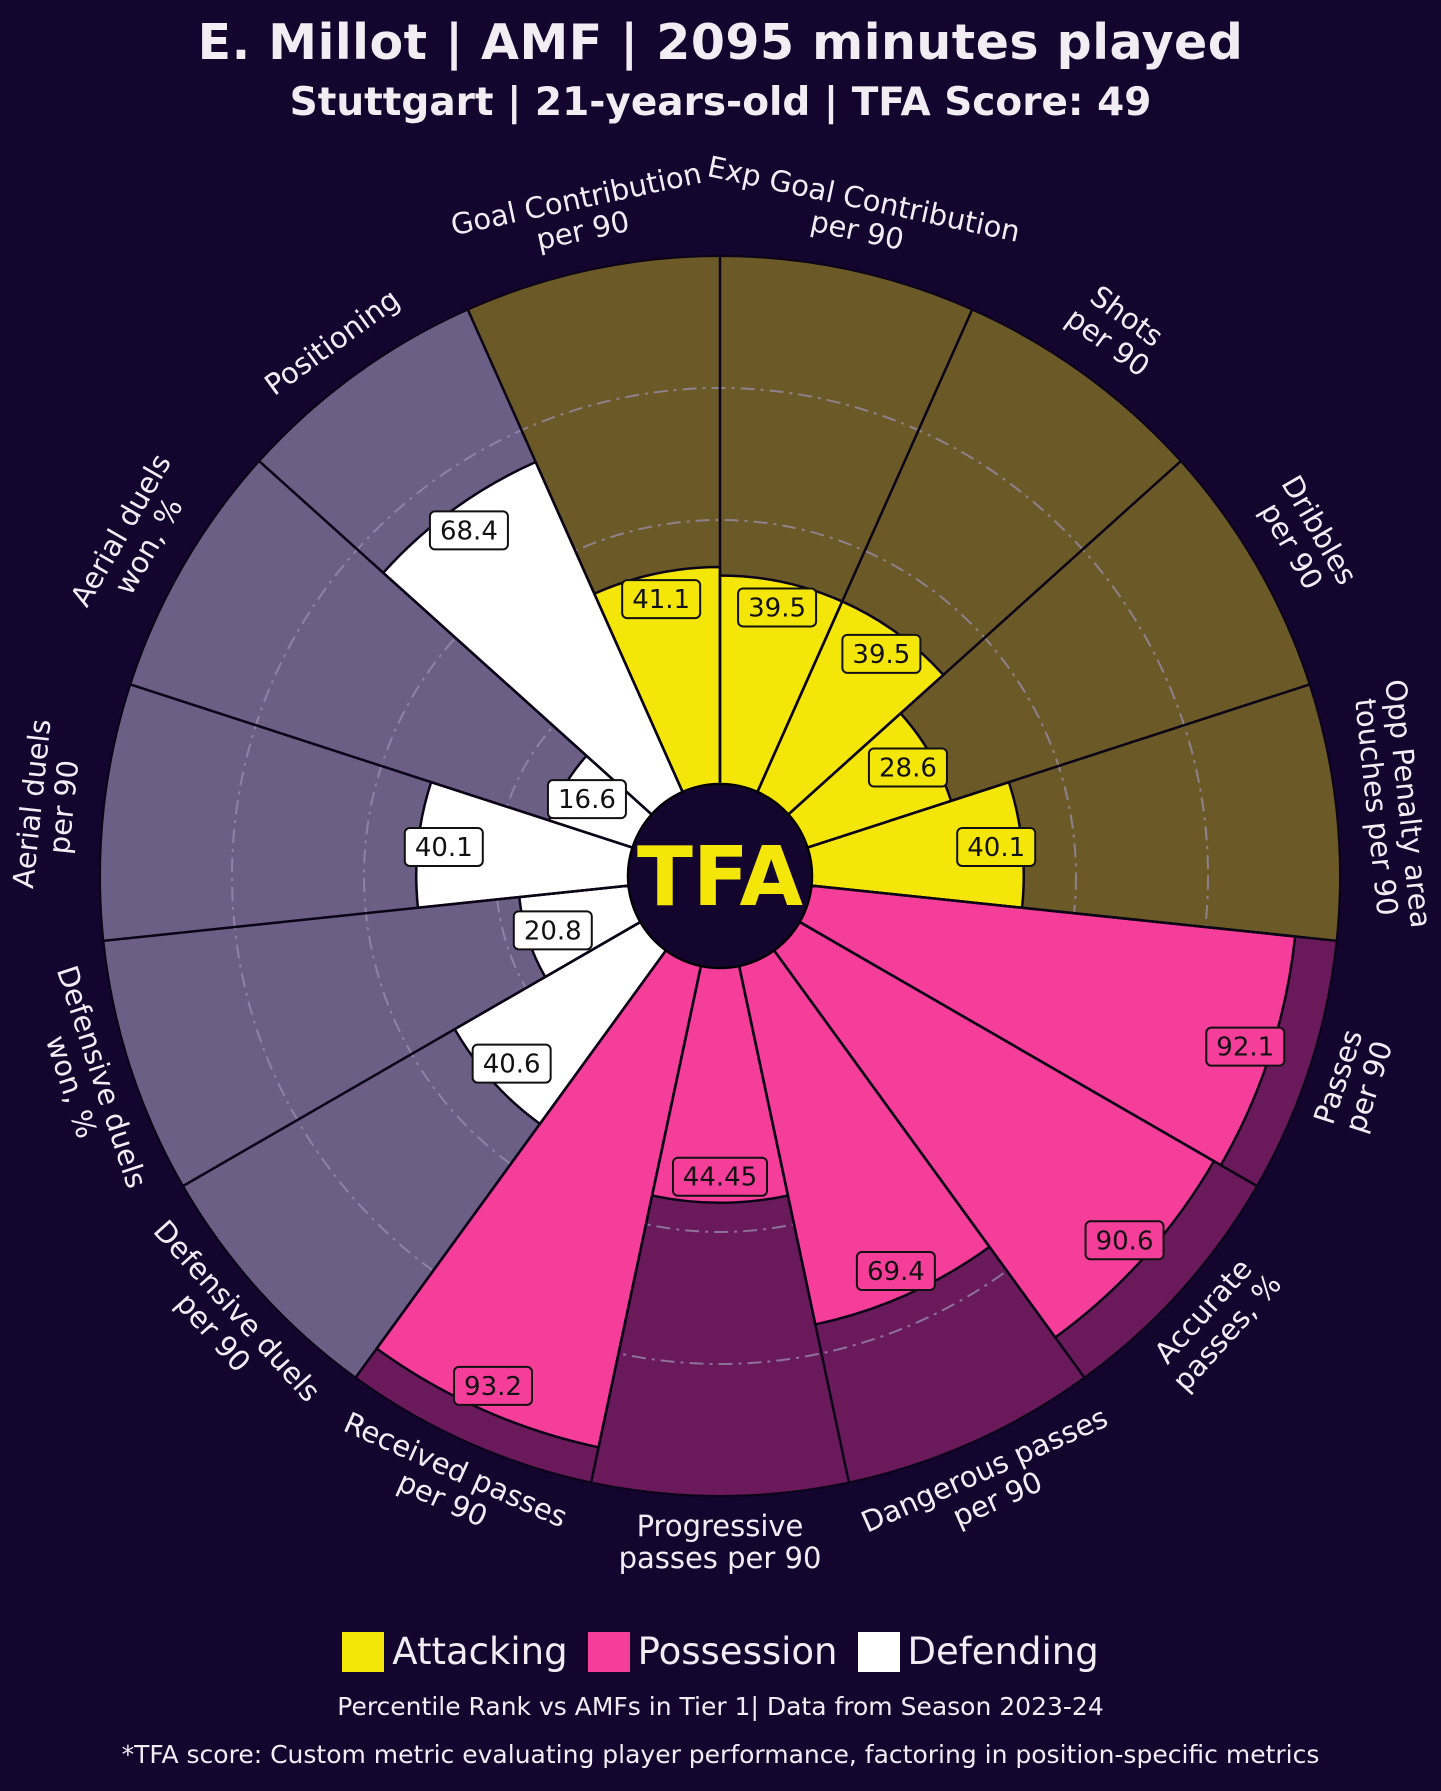 The image size is (1441, 1791). I want to click on center-logo: TFA, so click(720, 876).